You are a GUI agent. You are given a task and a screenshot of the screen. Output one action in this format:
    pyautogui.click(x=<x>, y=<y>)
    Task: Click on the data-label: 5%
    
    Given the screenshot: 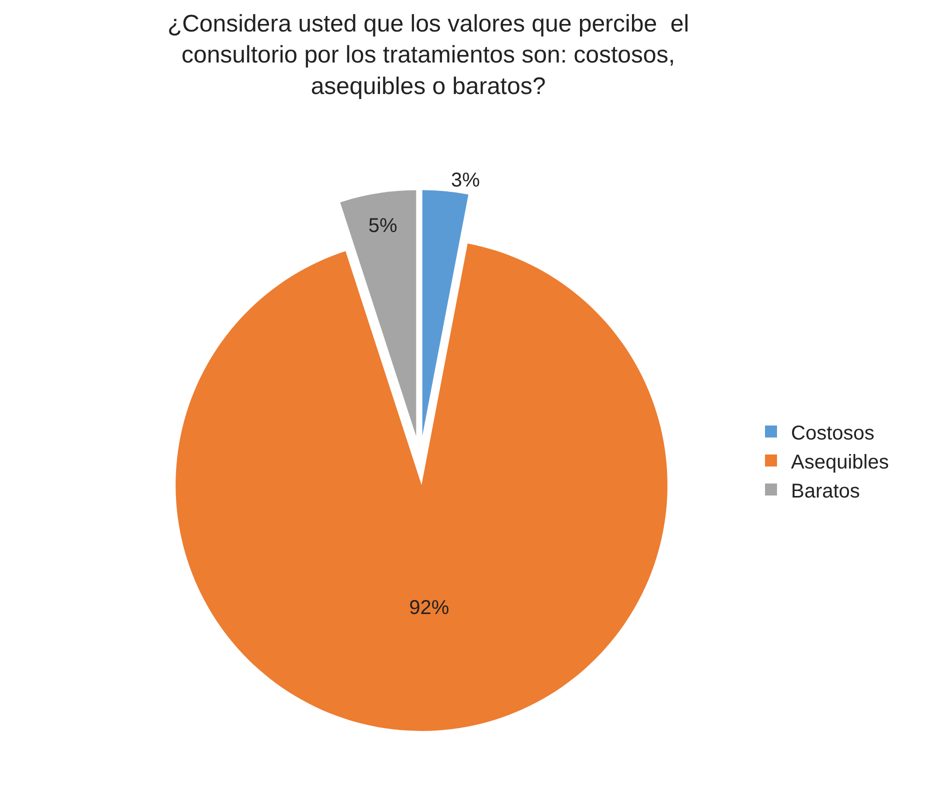 What is the action you would take?
    pyautogui.click(x=383, y=226)
    